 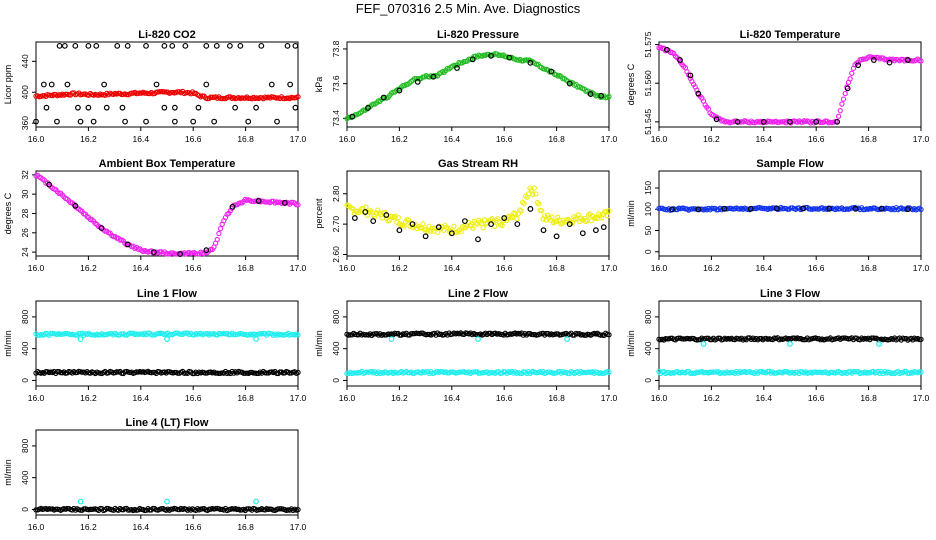 I want to click on series-flow-low, so click(x=790, y=372).